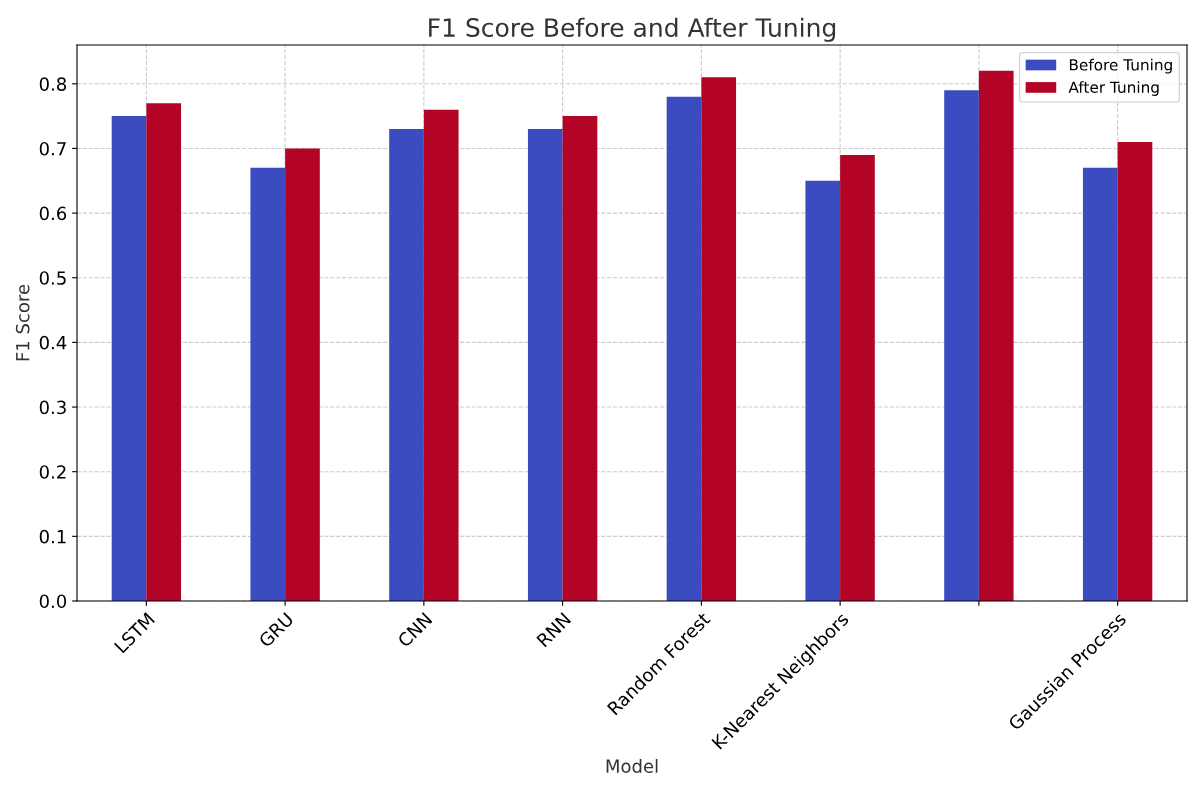  What do you see at coordinates (53, 84) in the screenshot?
I see `y-tick-label: 0.8` at bounding box center [53, 84].